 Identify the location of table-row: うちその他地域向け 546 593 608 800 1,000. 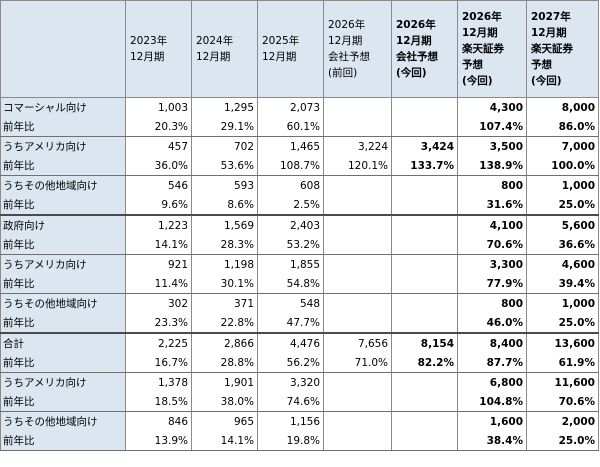
(299, 185).